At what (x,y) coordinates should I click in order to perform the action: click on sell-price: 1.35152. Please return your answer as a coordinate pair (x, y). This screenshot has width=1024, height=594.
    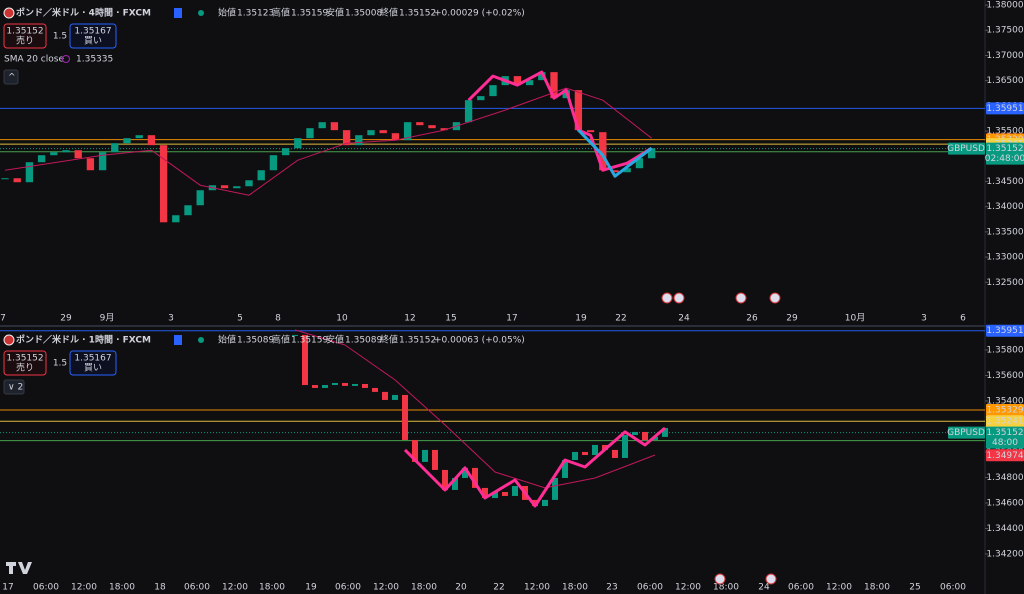
    Looking at the image, I should click on (24, 32).